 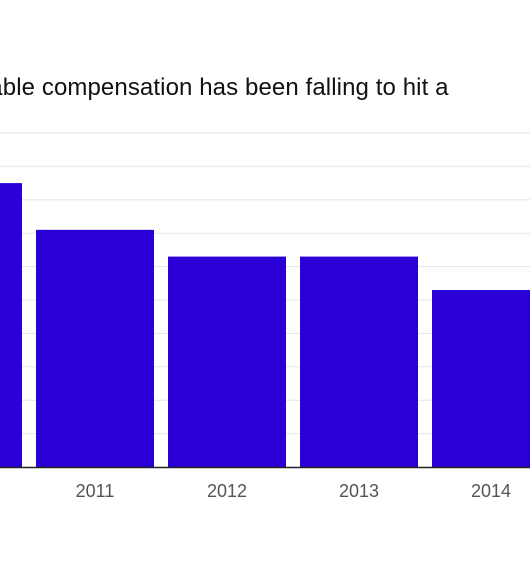 What do you see at coordinates (359, 361) in the screenshot?
I see `bar-2013` at bounding box center [359, 361].